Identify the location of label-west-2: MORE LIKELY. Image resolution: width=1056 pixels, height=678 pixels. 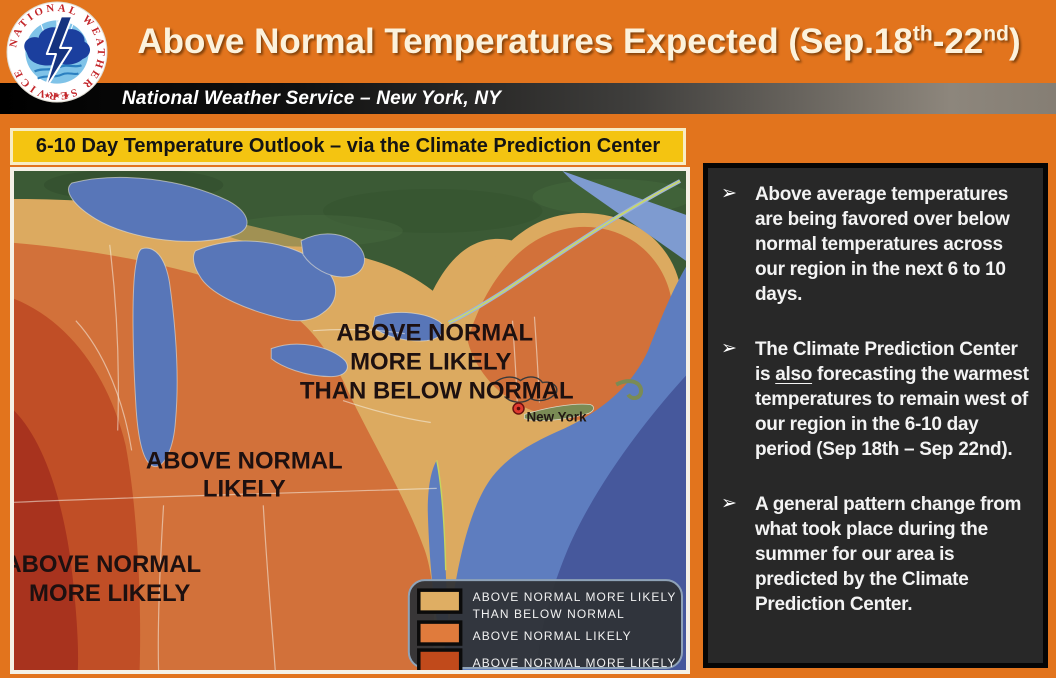
(109, 593).